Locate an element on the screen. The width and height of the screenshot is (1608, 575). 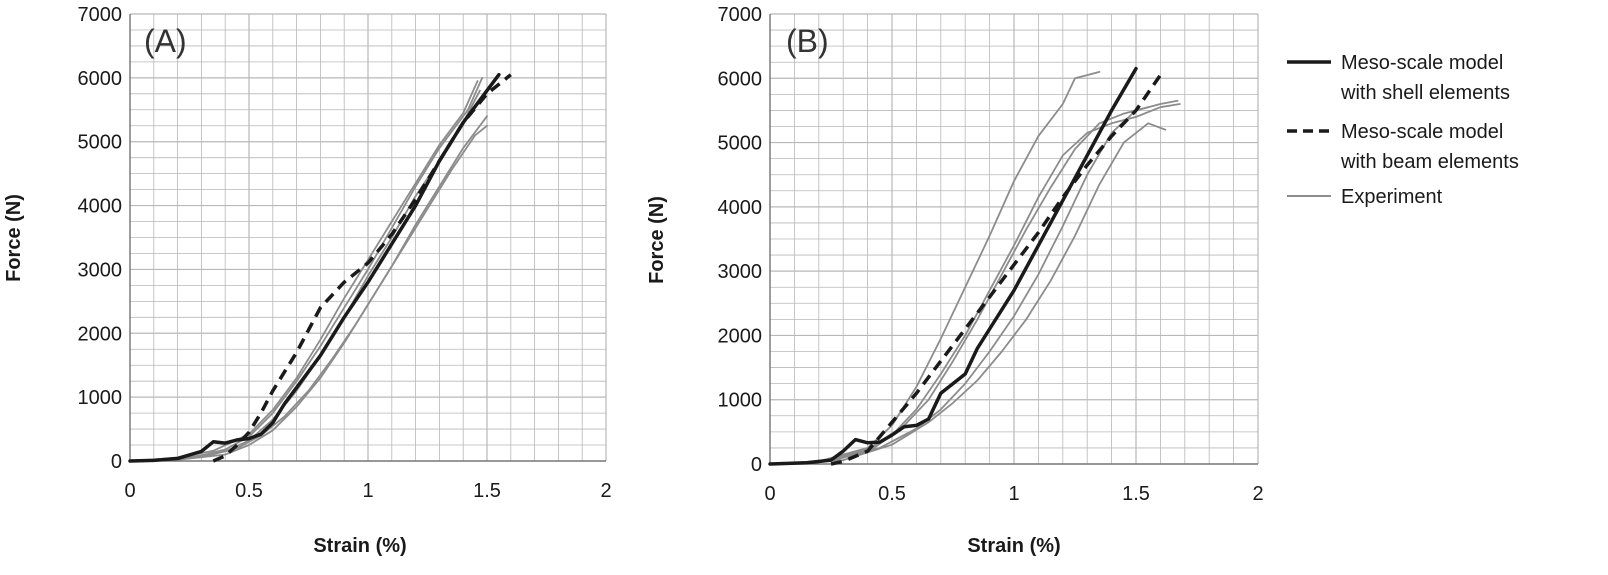
panel-b-x-tick-label: 2 is located at coordinates (1257, 494).